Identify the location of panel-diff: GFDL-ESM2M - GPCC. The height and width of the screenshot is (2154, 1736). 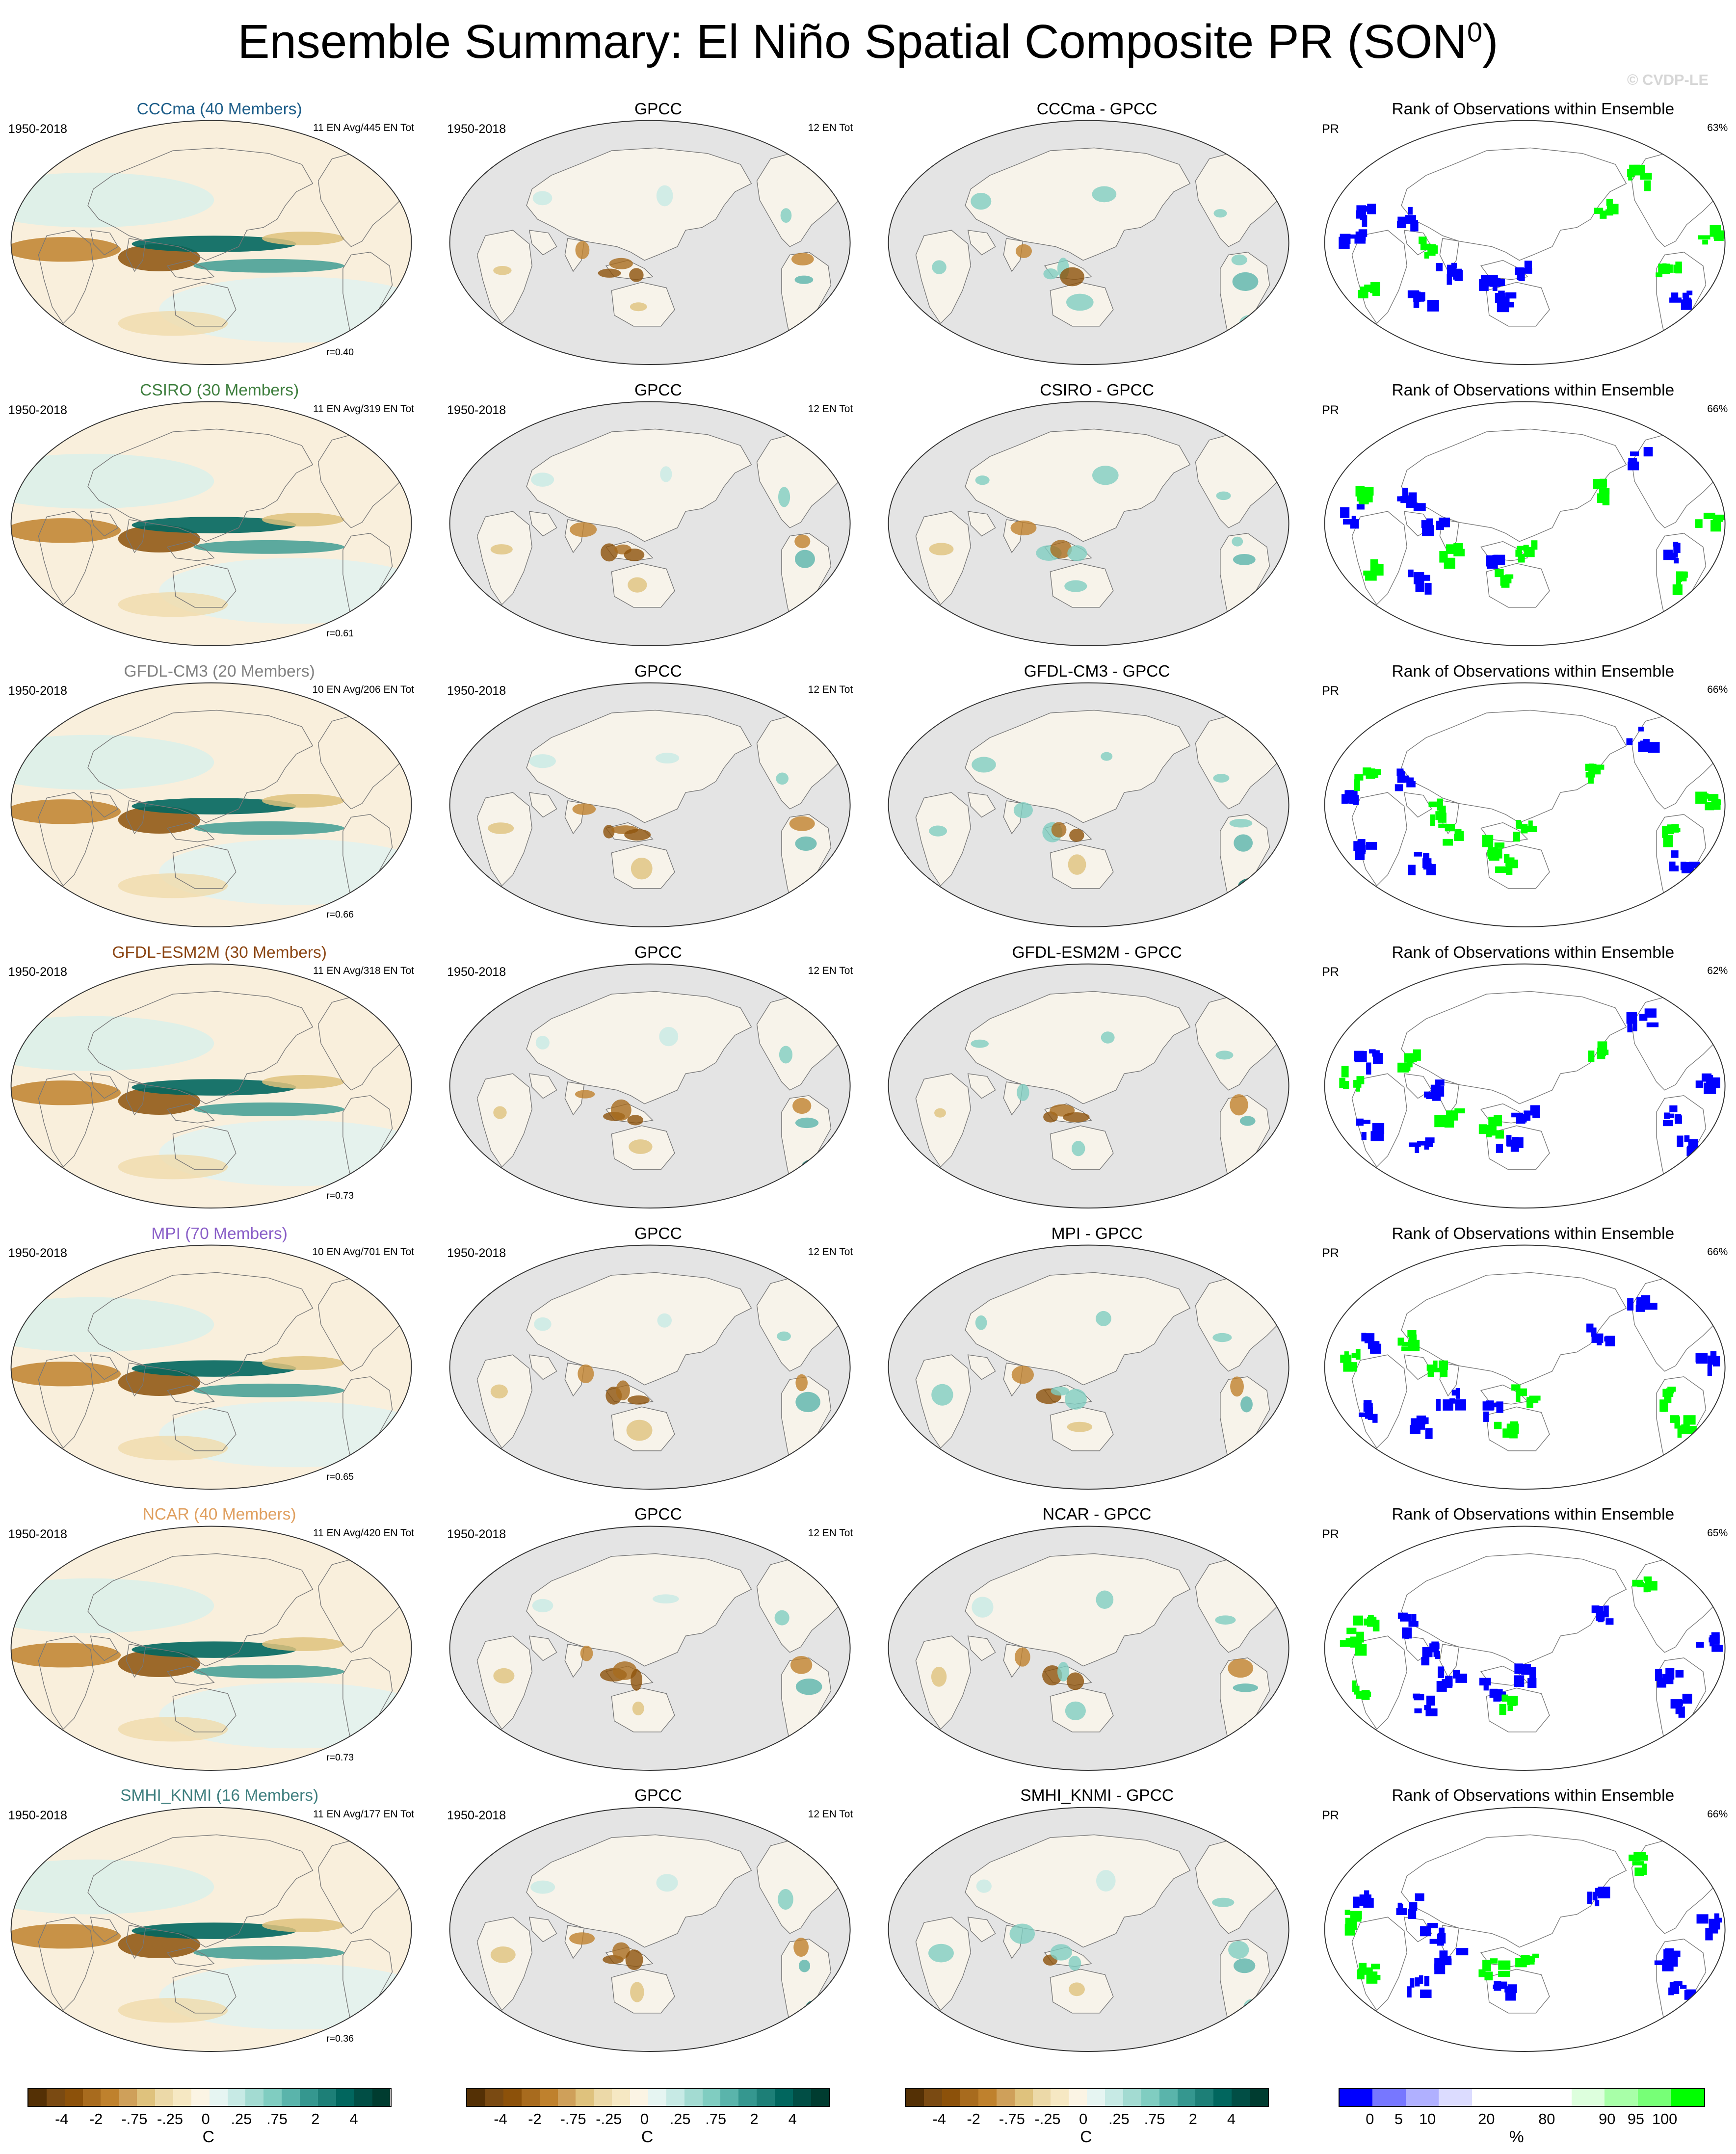
(1097, 1082).